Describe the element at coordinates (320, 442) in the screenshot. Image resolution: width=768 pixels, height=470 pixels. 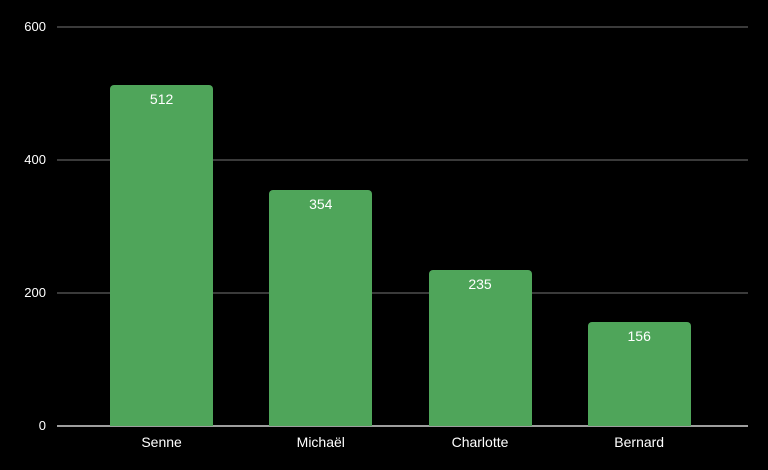
I see `x-axis-label: Michaël` at that location.